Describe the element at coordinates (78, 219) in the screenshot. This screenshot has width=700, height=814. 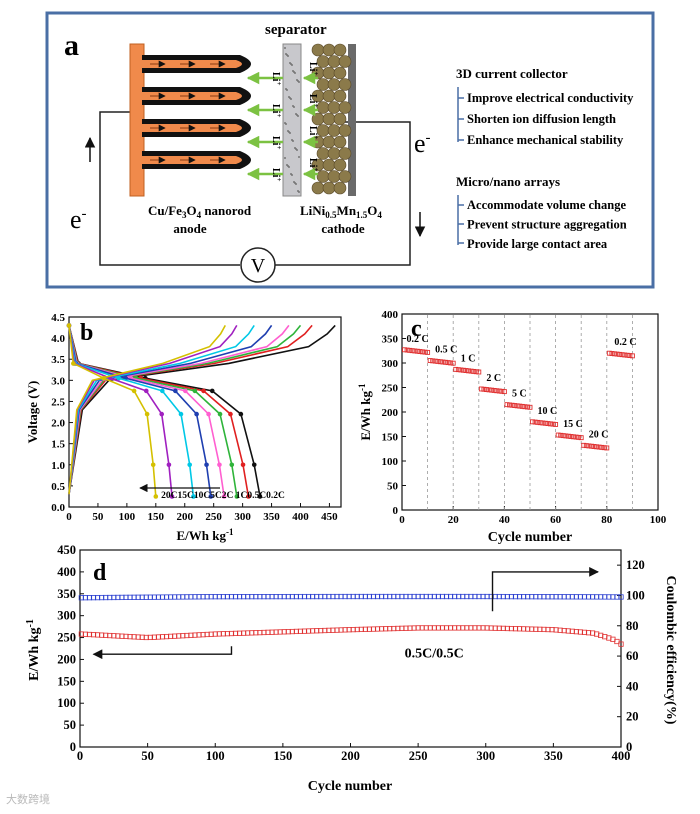
I see `electron-label-left: e-` at that location.